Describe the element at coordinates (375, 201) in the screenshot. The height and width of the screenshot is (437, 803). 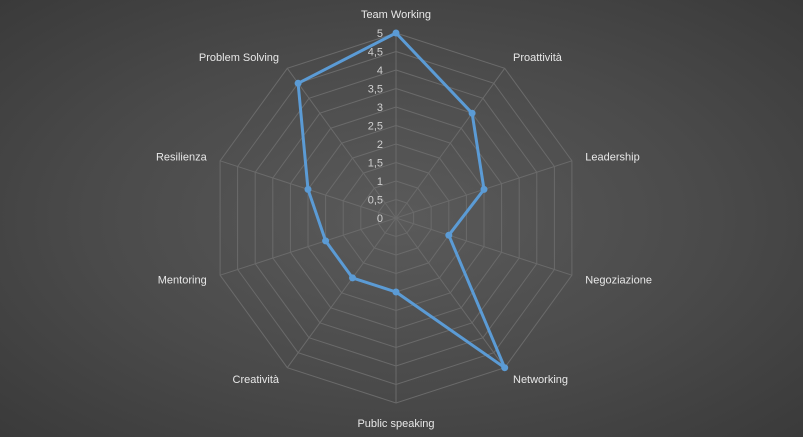
I see `tick-label: 0,5` at that location.